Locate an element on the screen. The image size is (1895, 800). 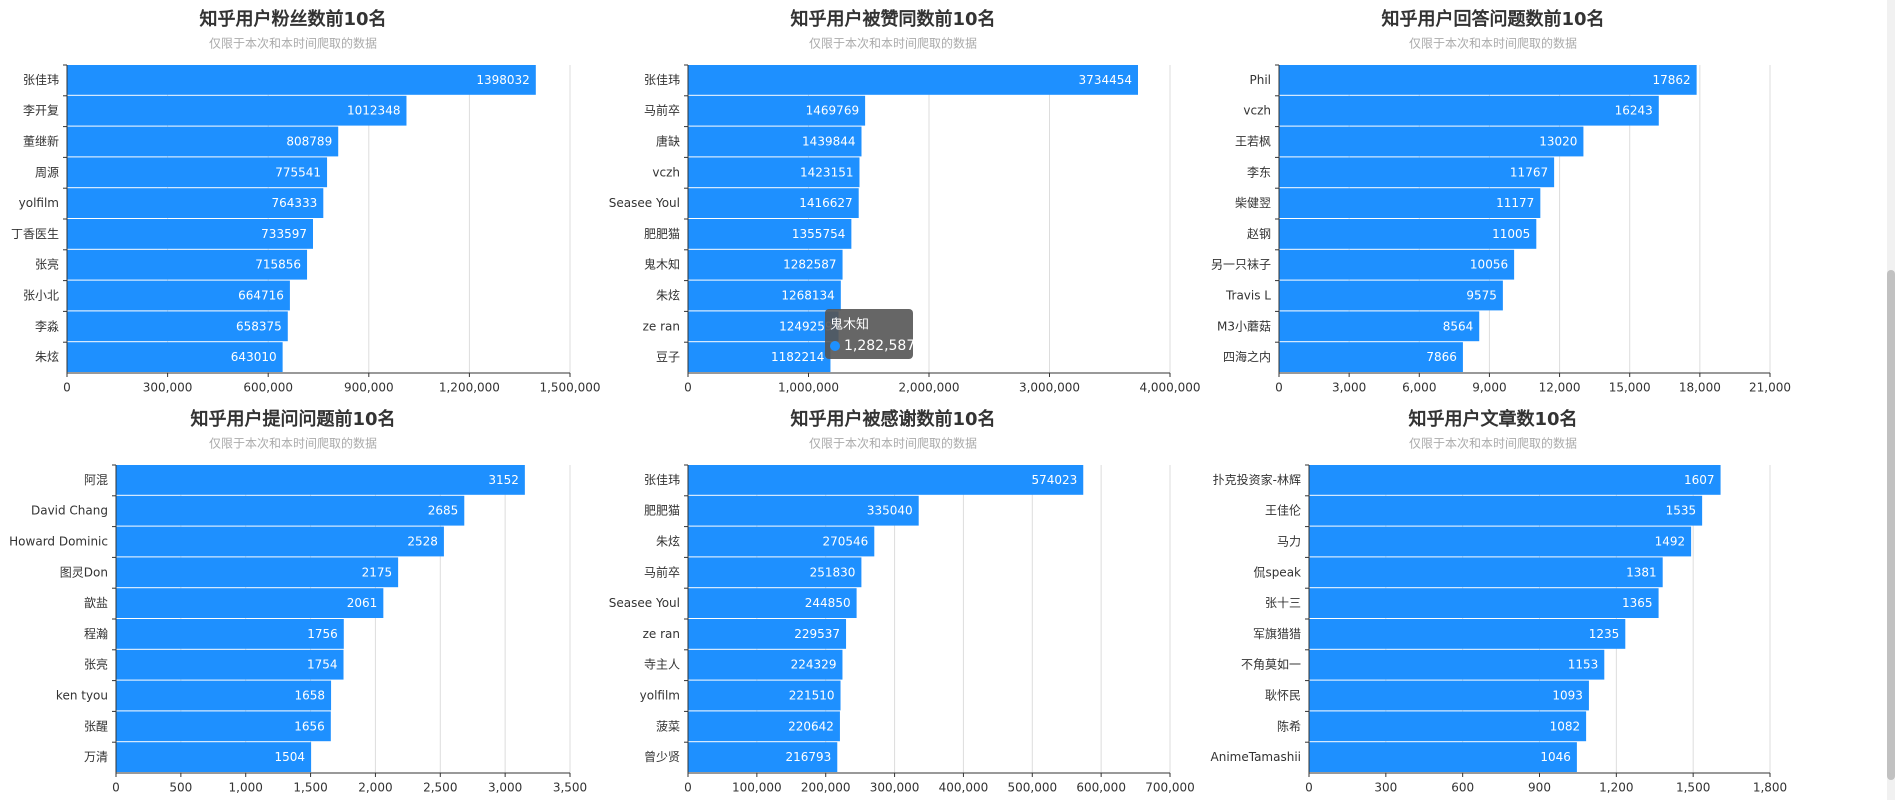
bar-value-label: 658375 is located at coordinates (259, 326).